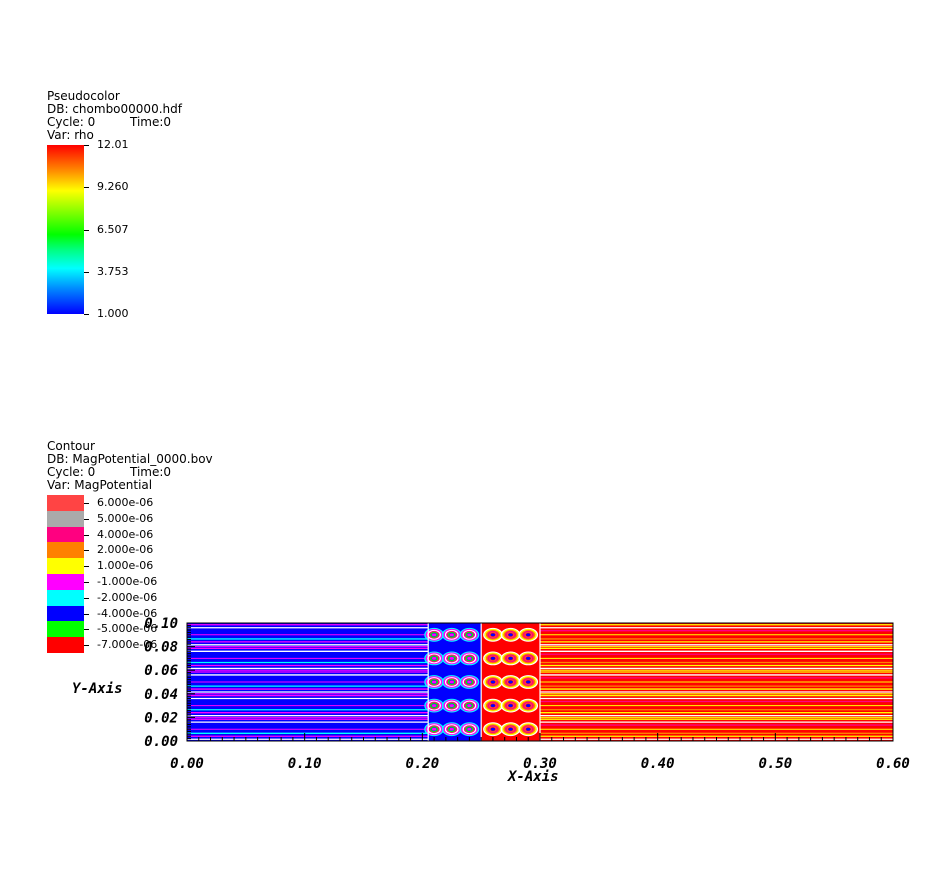 The height and width of the screenshot is (873, 941). I want to click on contour-db: DB: MagPotential_0000.bov, so click(130, 459).